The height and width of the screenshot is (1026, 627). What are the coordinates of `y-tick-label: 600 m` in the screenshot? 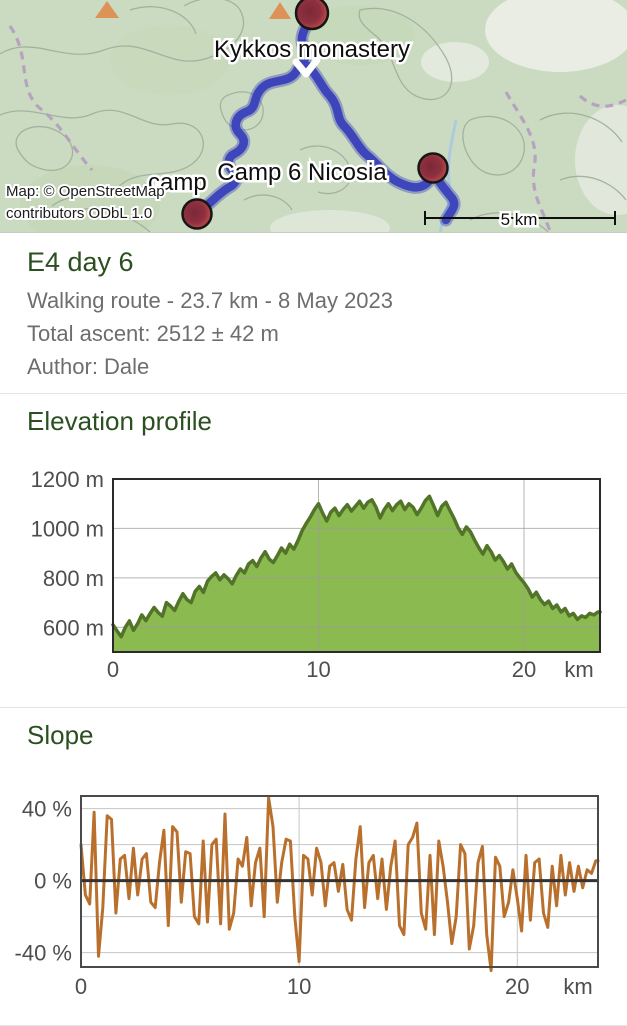 It's located at (73, 627).